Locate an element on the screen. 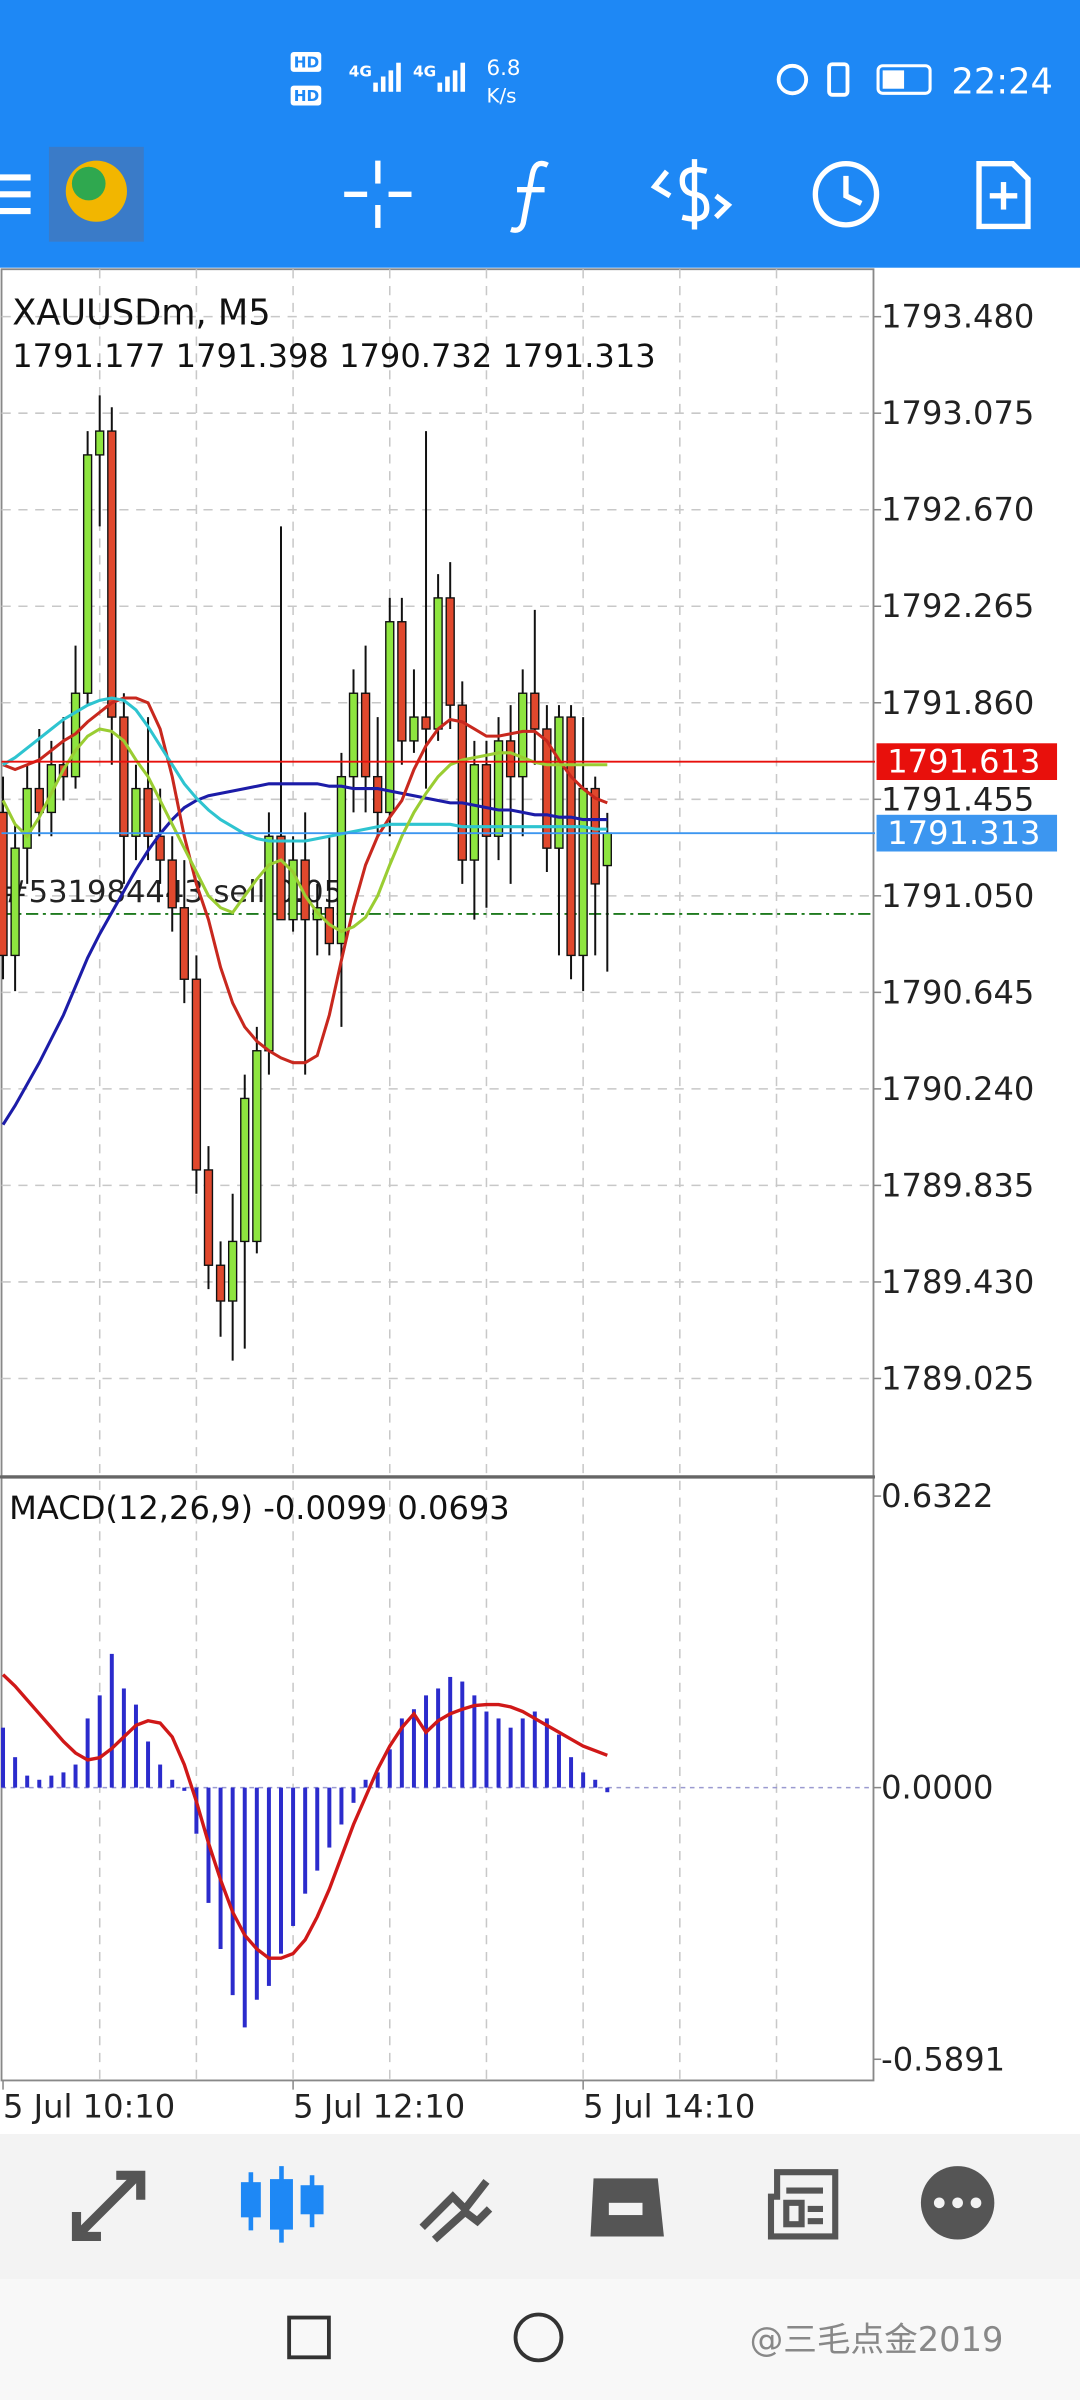 The height and width of the screenshot is (2400, 1080). new-order-button is located at coordinates (1003, 195).